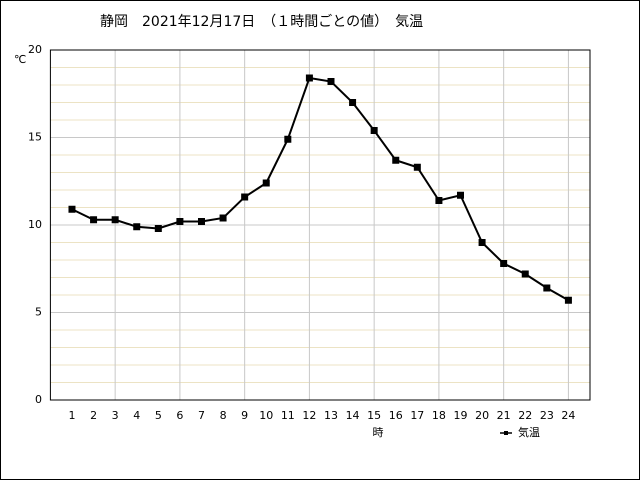 Image resolution: width=640 pixels, height=480 pixels. I want to click on x-tick-label: 7, so click(201, 415).